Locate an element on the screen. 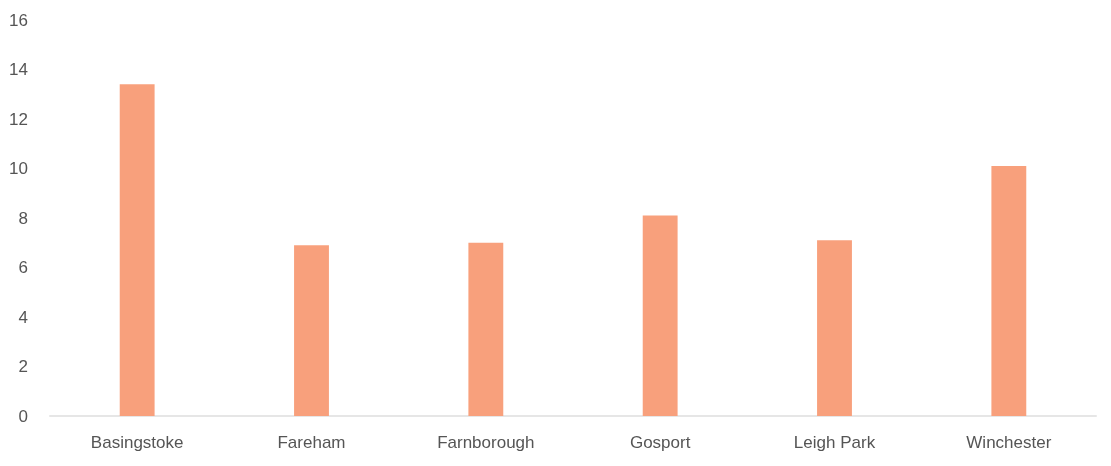  y-tick-label: 4 is located at coordinates (23, 317).